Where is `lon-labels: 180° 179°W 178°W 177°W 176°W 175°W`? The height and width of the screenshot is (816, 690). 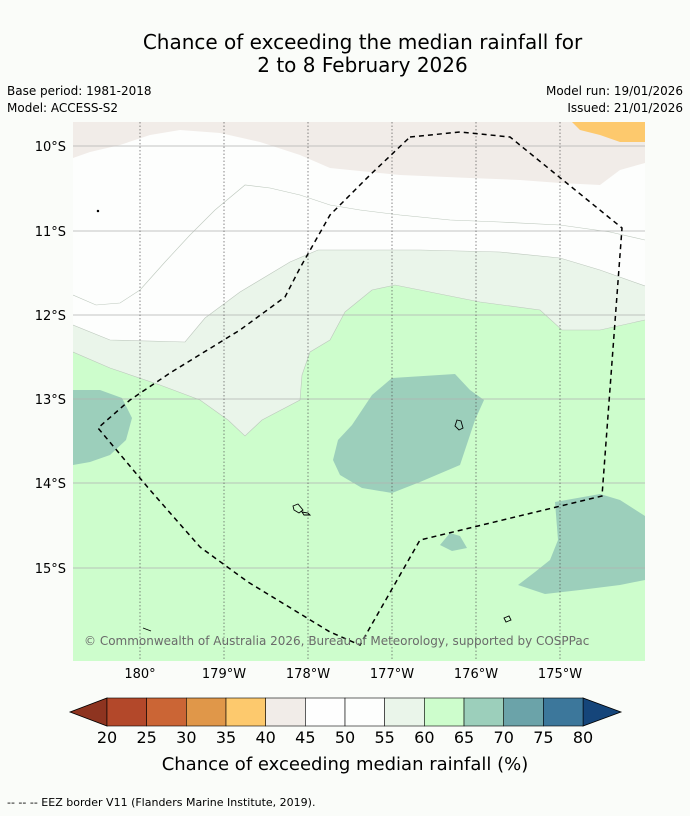 lon-labels: 180° 179°W 178°W 177°W 176°W 175°W is located at coordinates (353, 674).